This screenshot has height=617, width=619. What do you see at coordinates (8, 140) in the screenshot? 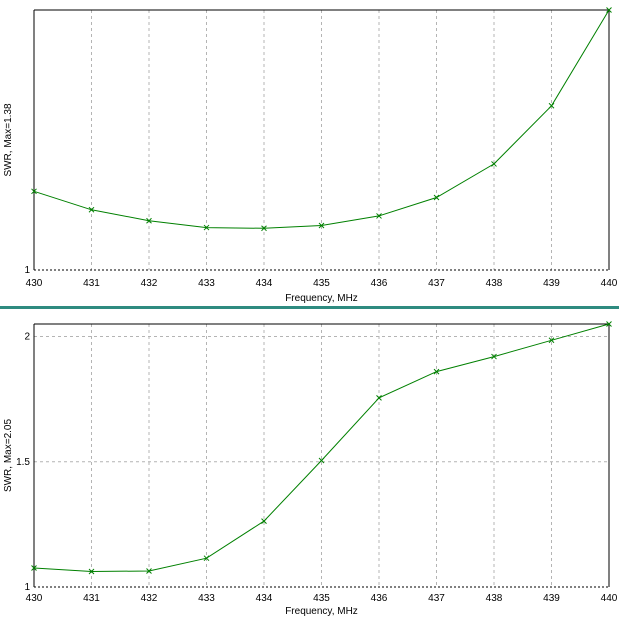
I see `y-axis-title: SWR, Max=1.38` at bounding box center [8, 140].